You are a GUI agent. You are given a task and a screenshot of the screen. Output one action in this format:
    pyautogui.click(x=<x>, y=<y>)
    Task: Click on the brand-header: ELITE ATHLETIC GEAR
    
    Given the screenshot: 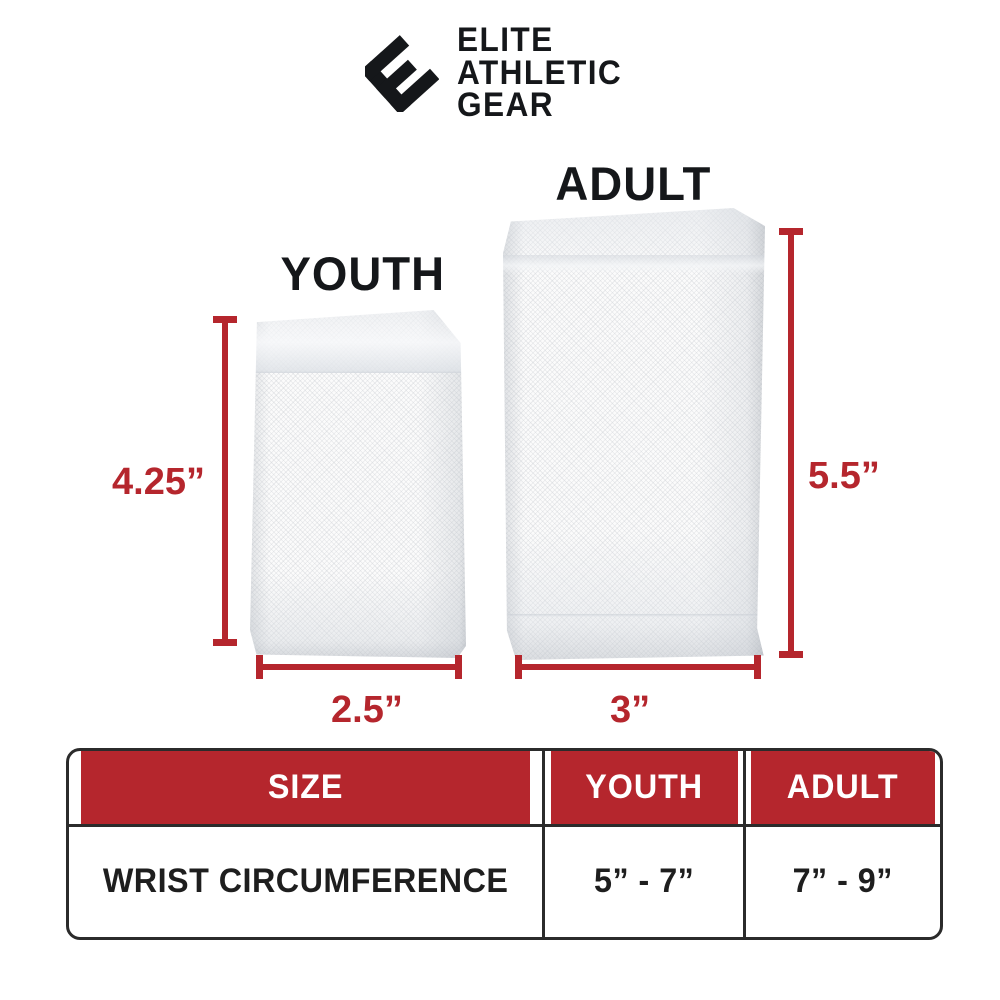 What is the action you would take?
    pyautogui.click(x=500, y=73)
    